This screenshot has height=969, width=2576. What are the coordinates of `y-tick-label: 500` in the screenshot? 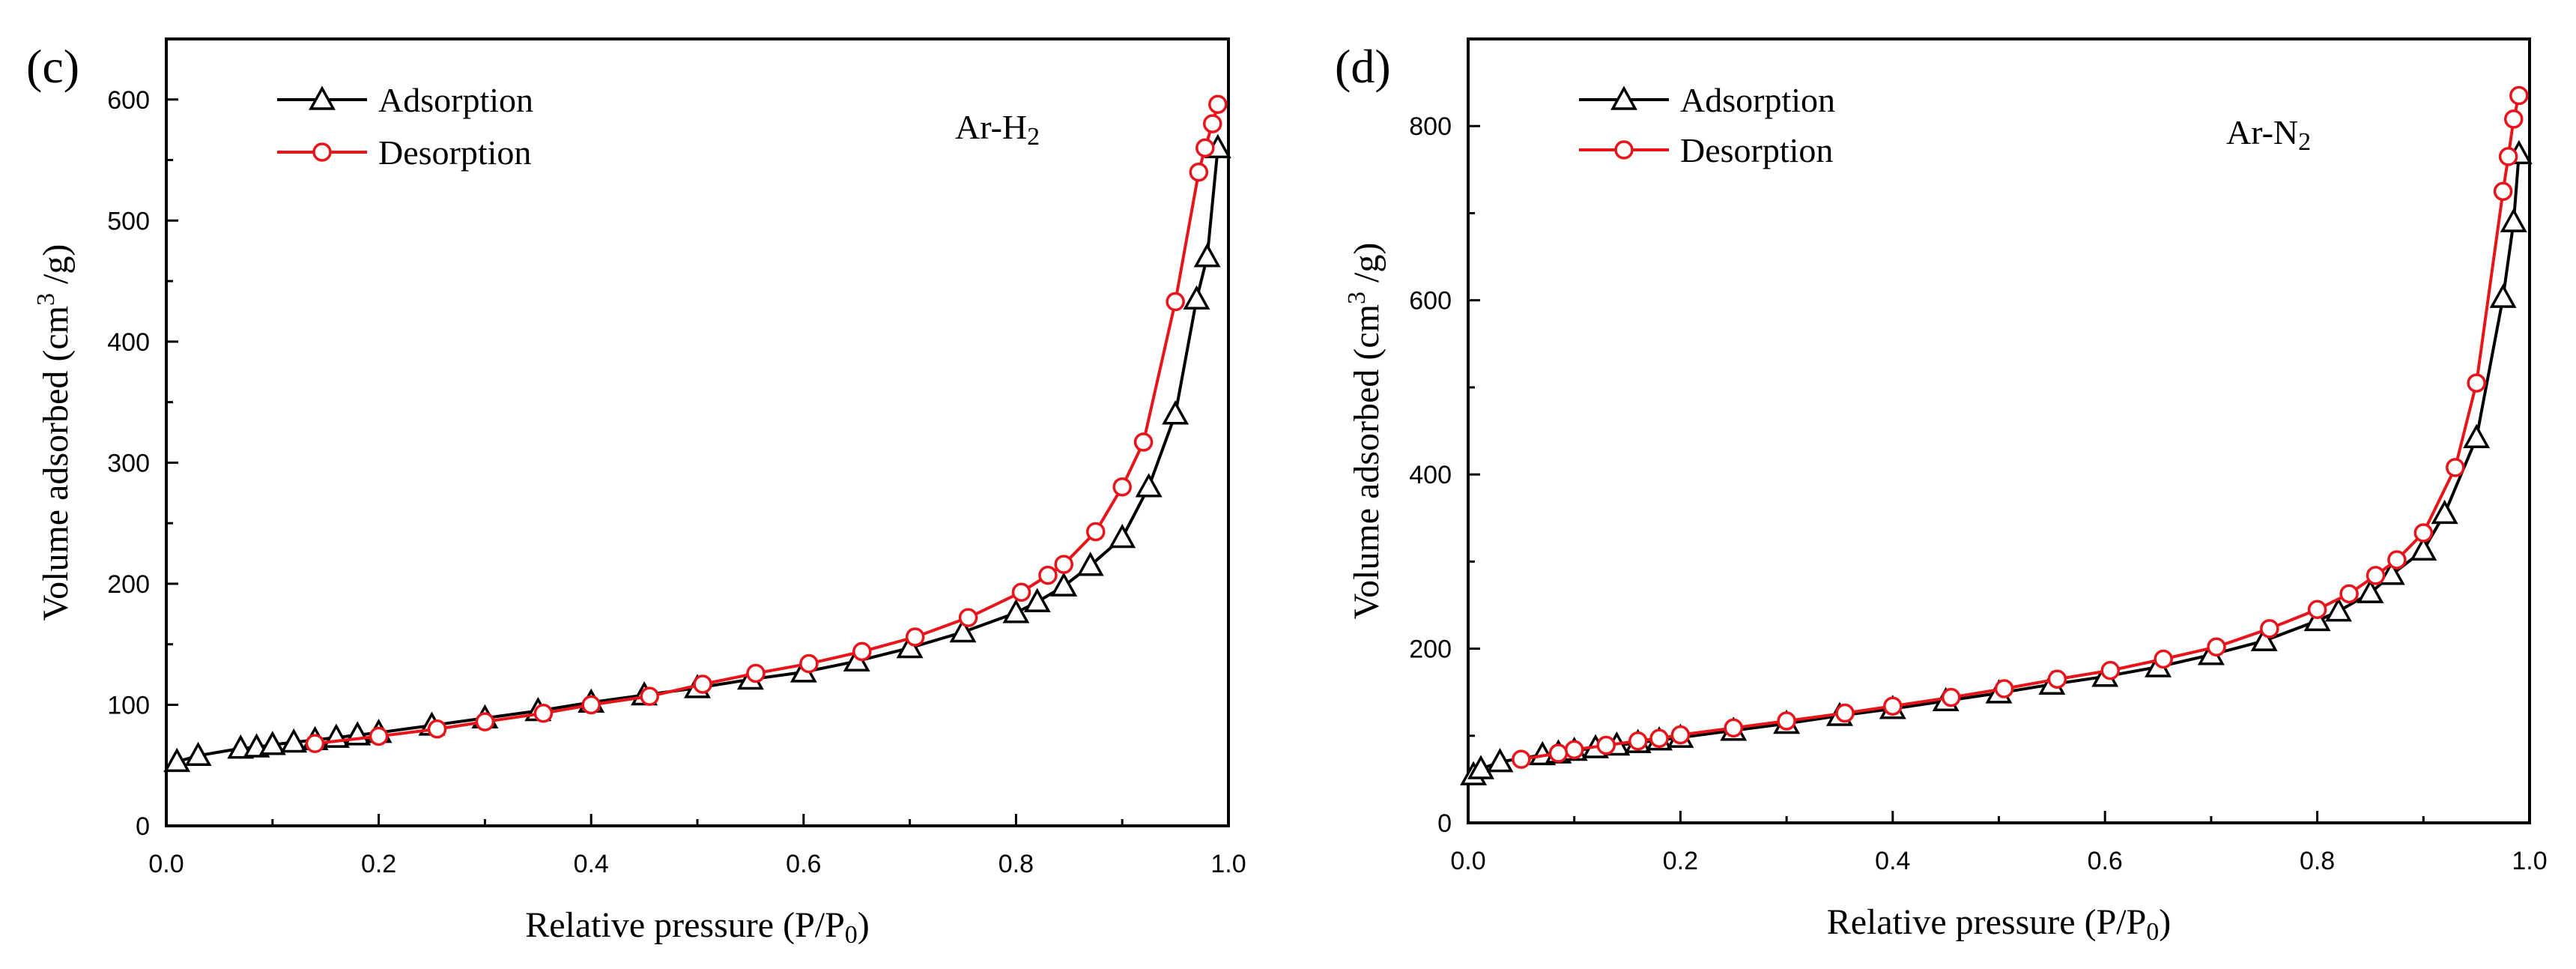 It's located at (128, 221).